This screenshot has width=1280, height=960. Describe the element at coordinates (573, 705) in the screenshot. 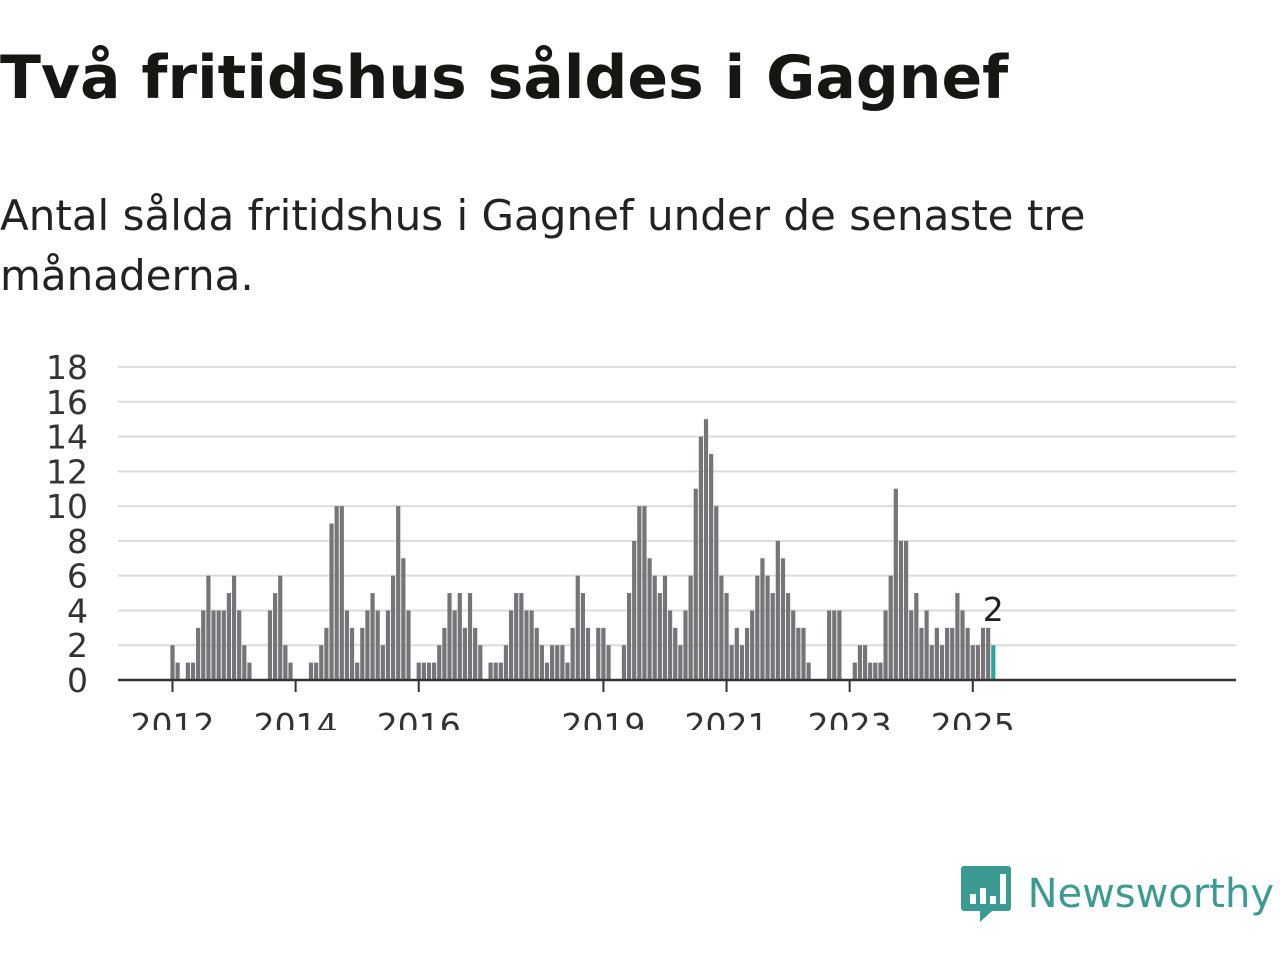

I see `x-axis-ticks: 2012 2014 2016 2019 2021 2023 2025` at that location.